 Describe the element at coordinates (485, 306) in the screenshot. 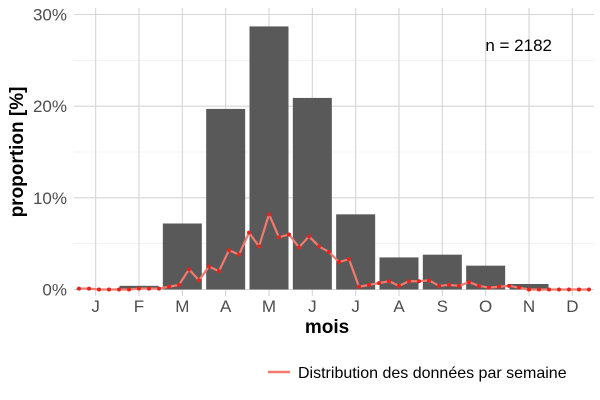

I see `x-tick-label: O` at that location.